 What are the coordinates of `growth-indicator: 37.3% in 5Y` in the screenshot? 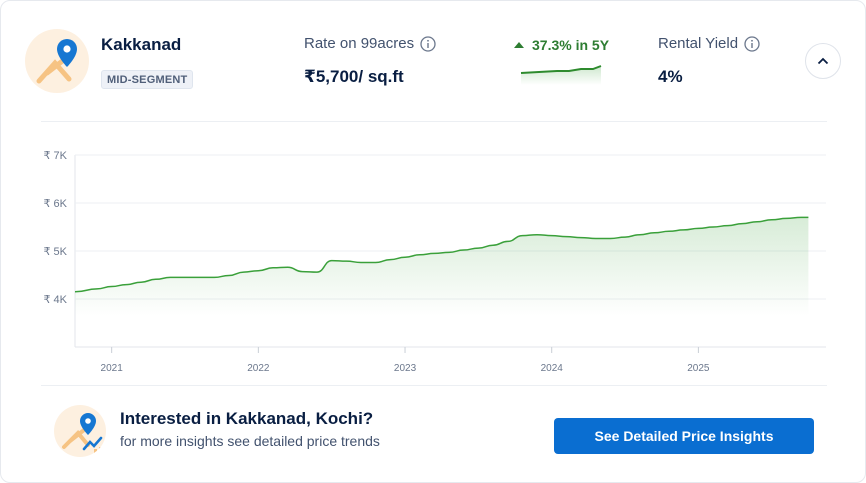 It's located at (561, 45).